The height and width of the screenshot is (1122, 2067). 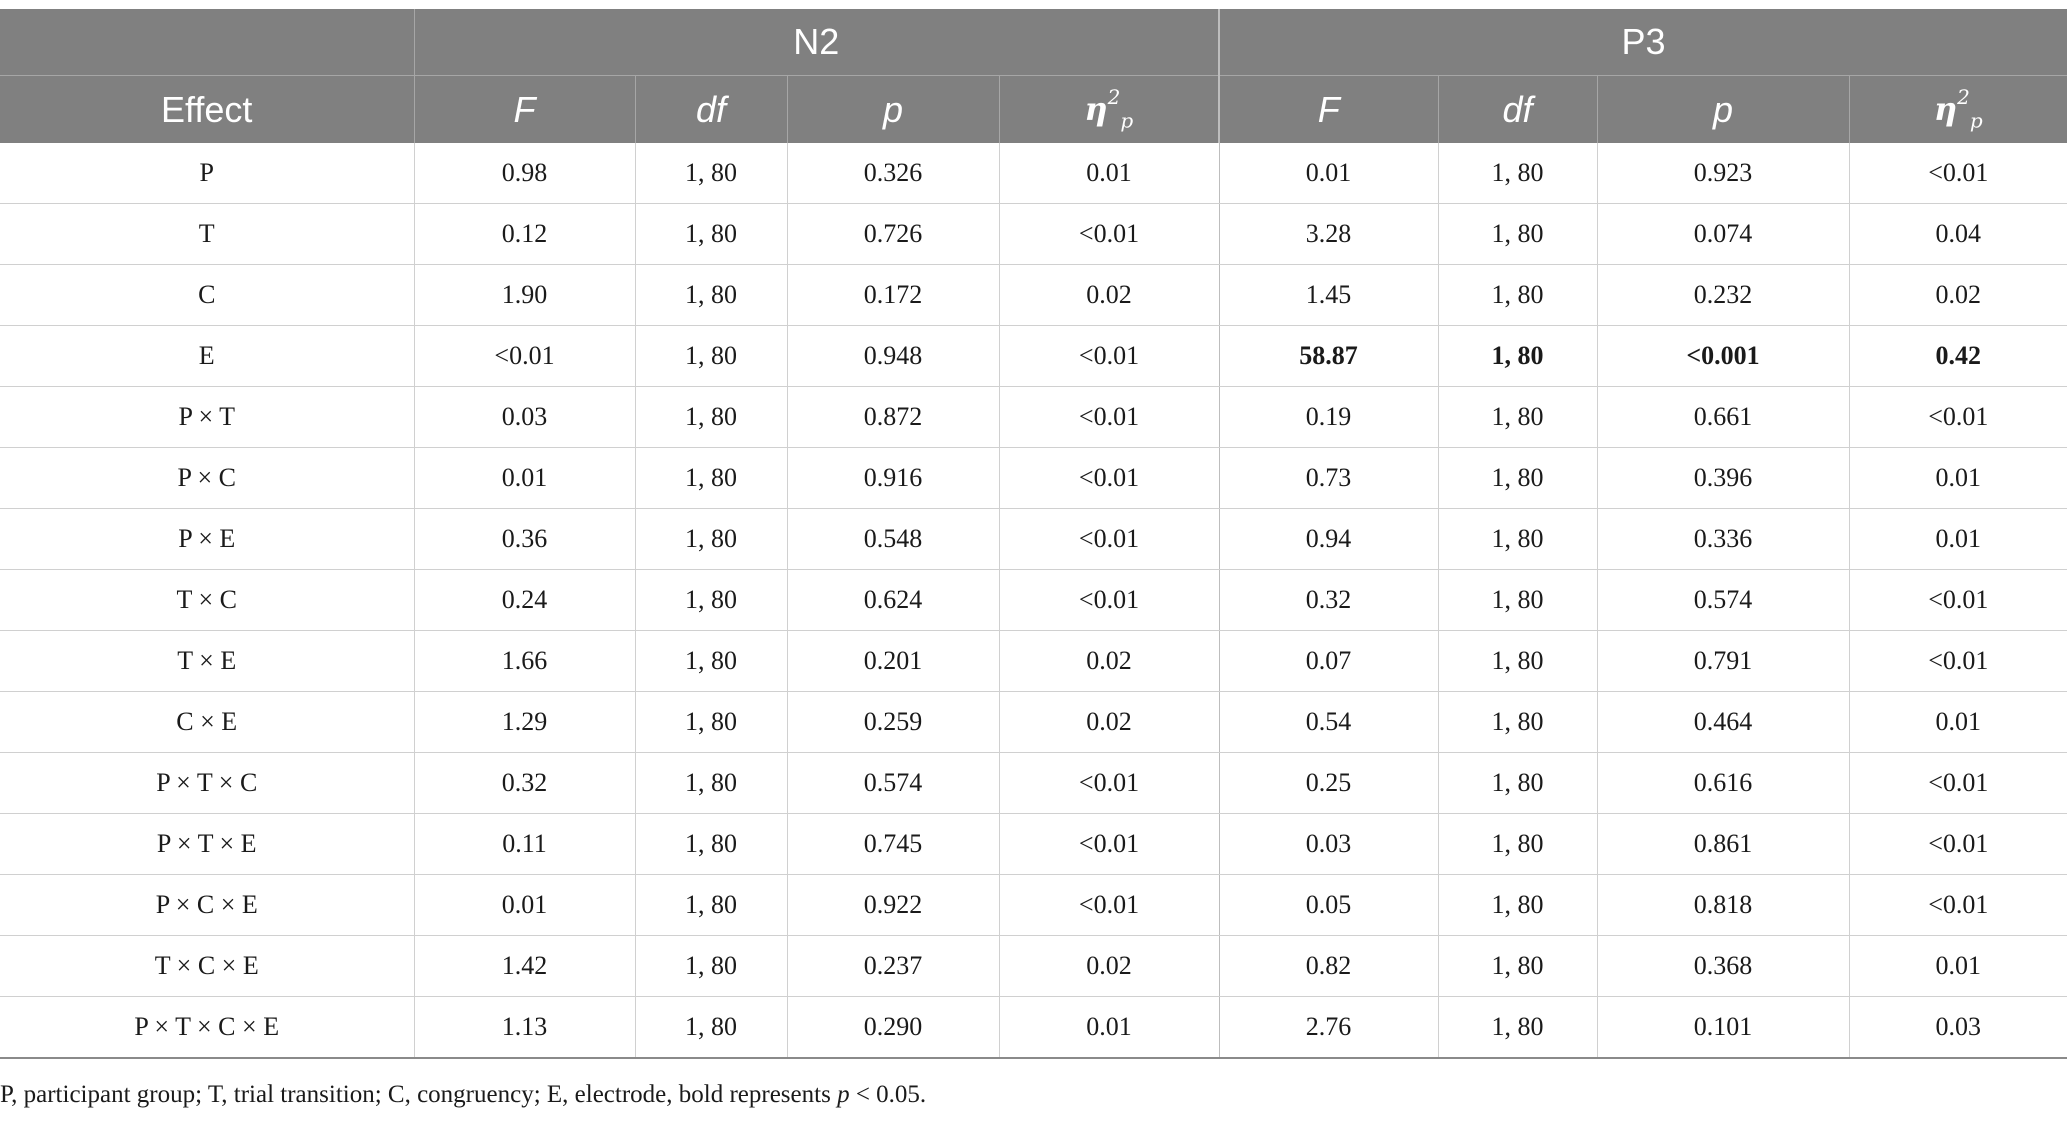 What do you see at coordinates (892, 234) in the screenshot?
I see `n2-p-cell: 0.726` at bounding box center [892, 234].